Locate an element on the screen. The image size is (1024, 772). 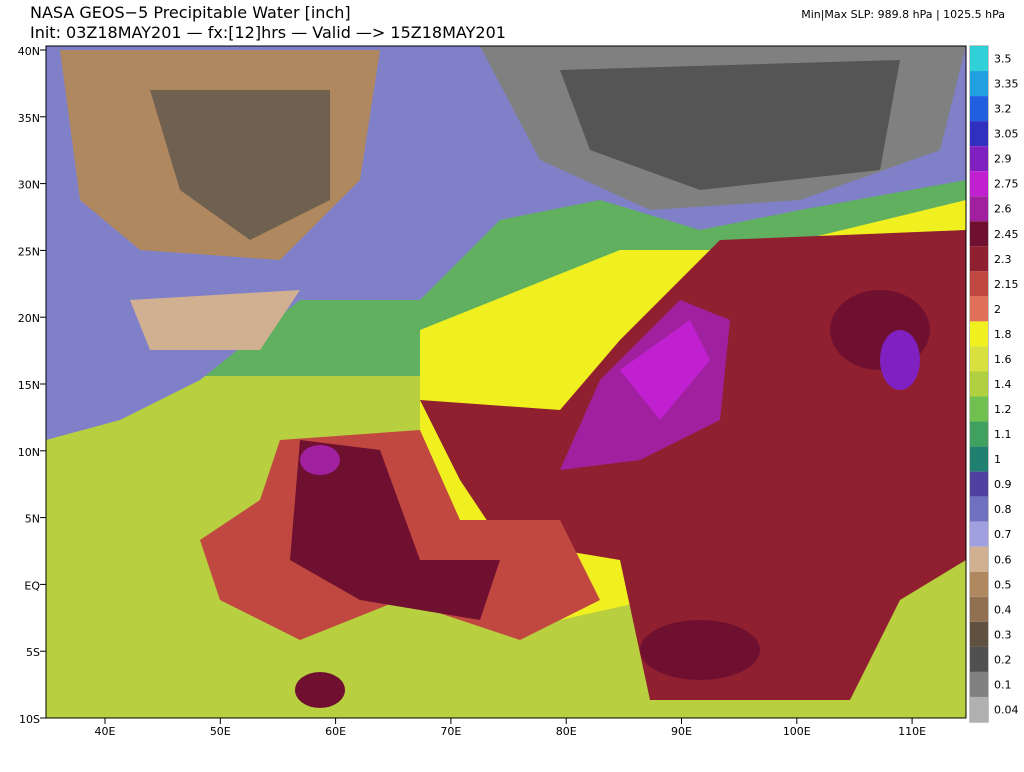
colorbar-label: 2.9 is located at coordinates (1003, 159).